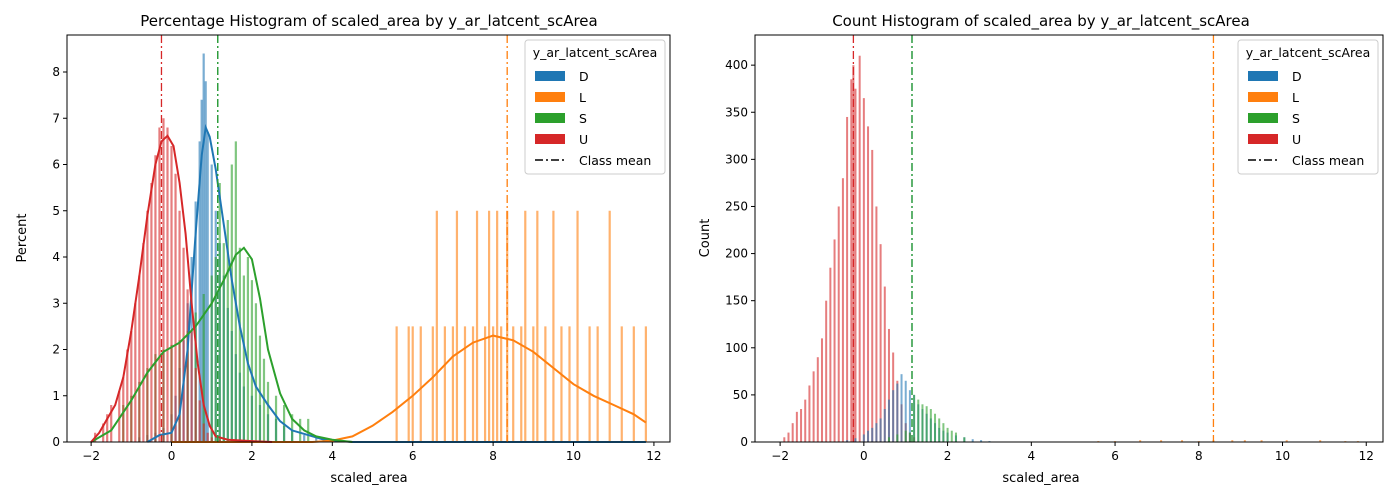  What do you see at coordinates (56, 303) in the screenshot?
I see `y-tick-label: 3` at bounding box center [56, 303].